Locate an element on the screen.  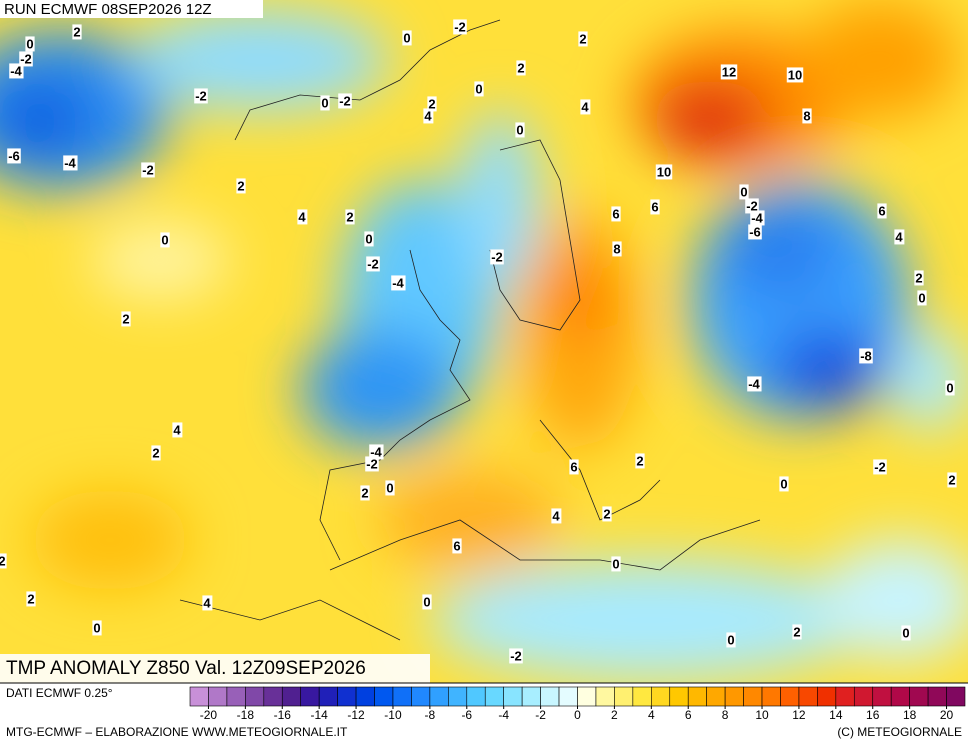
contour-label: -6 is located at coordinates (14, 155).